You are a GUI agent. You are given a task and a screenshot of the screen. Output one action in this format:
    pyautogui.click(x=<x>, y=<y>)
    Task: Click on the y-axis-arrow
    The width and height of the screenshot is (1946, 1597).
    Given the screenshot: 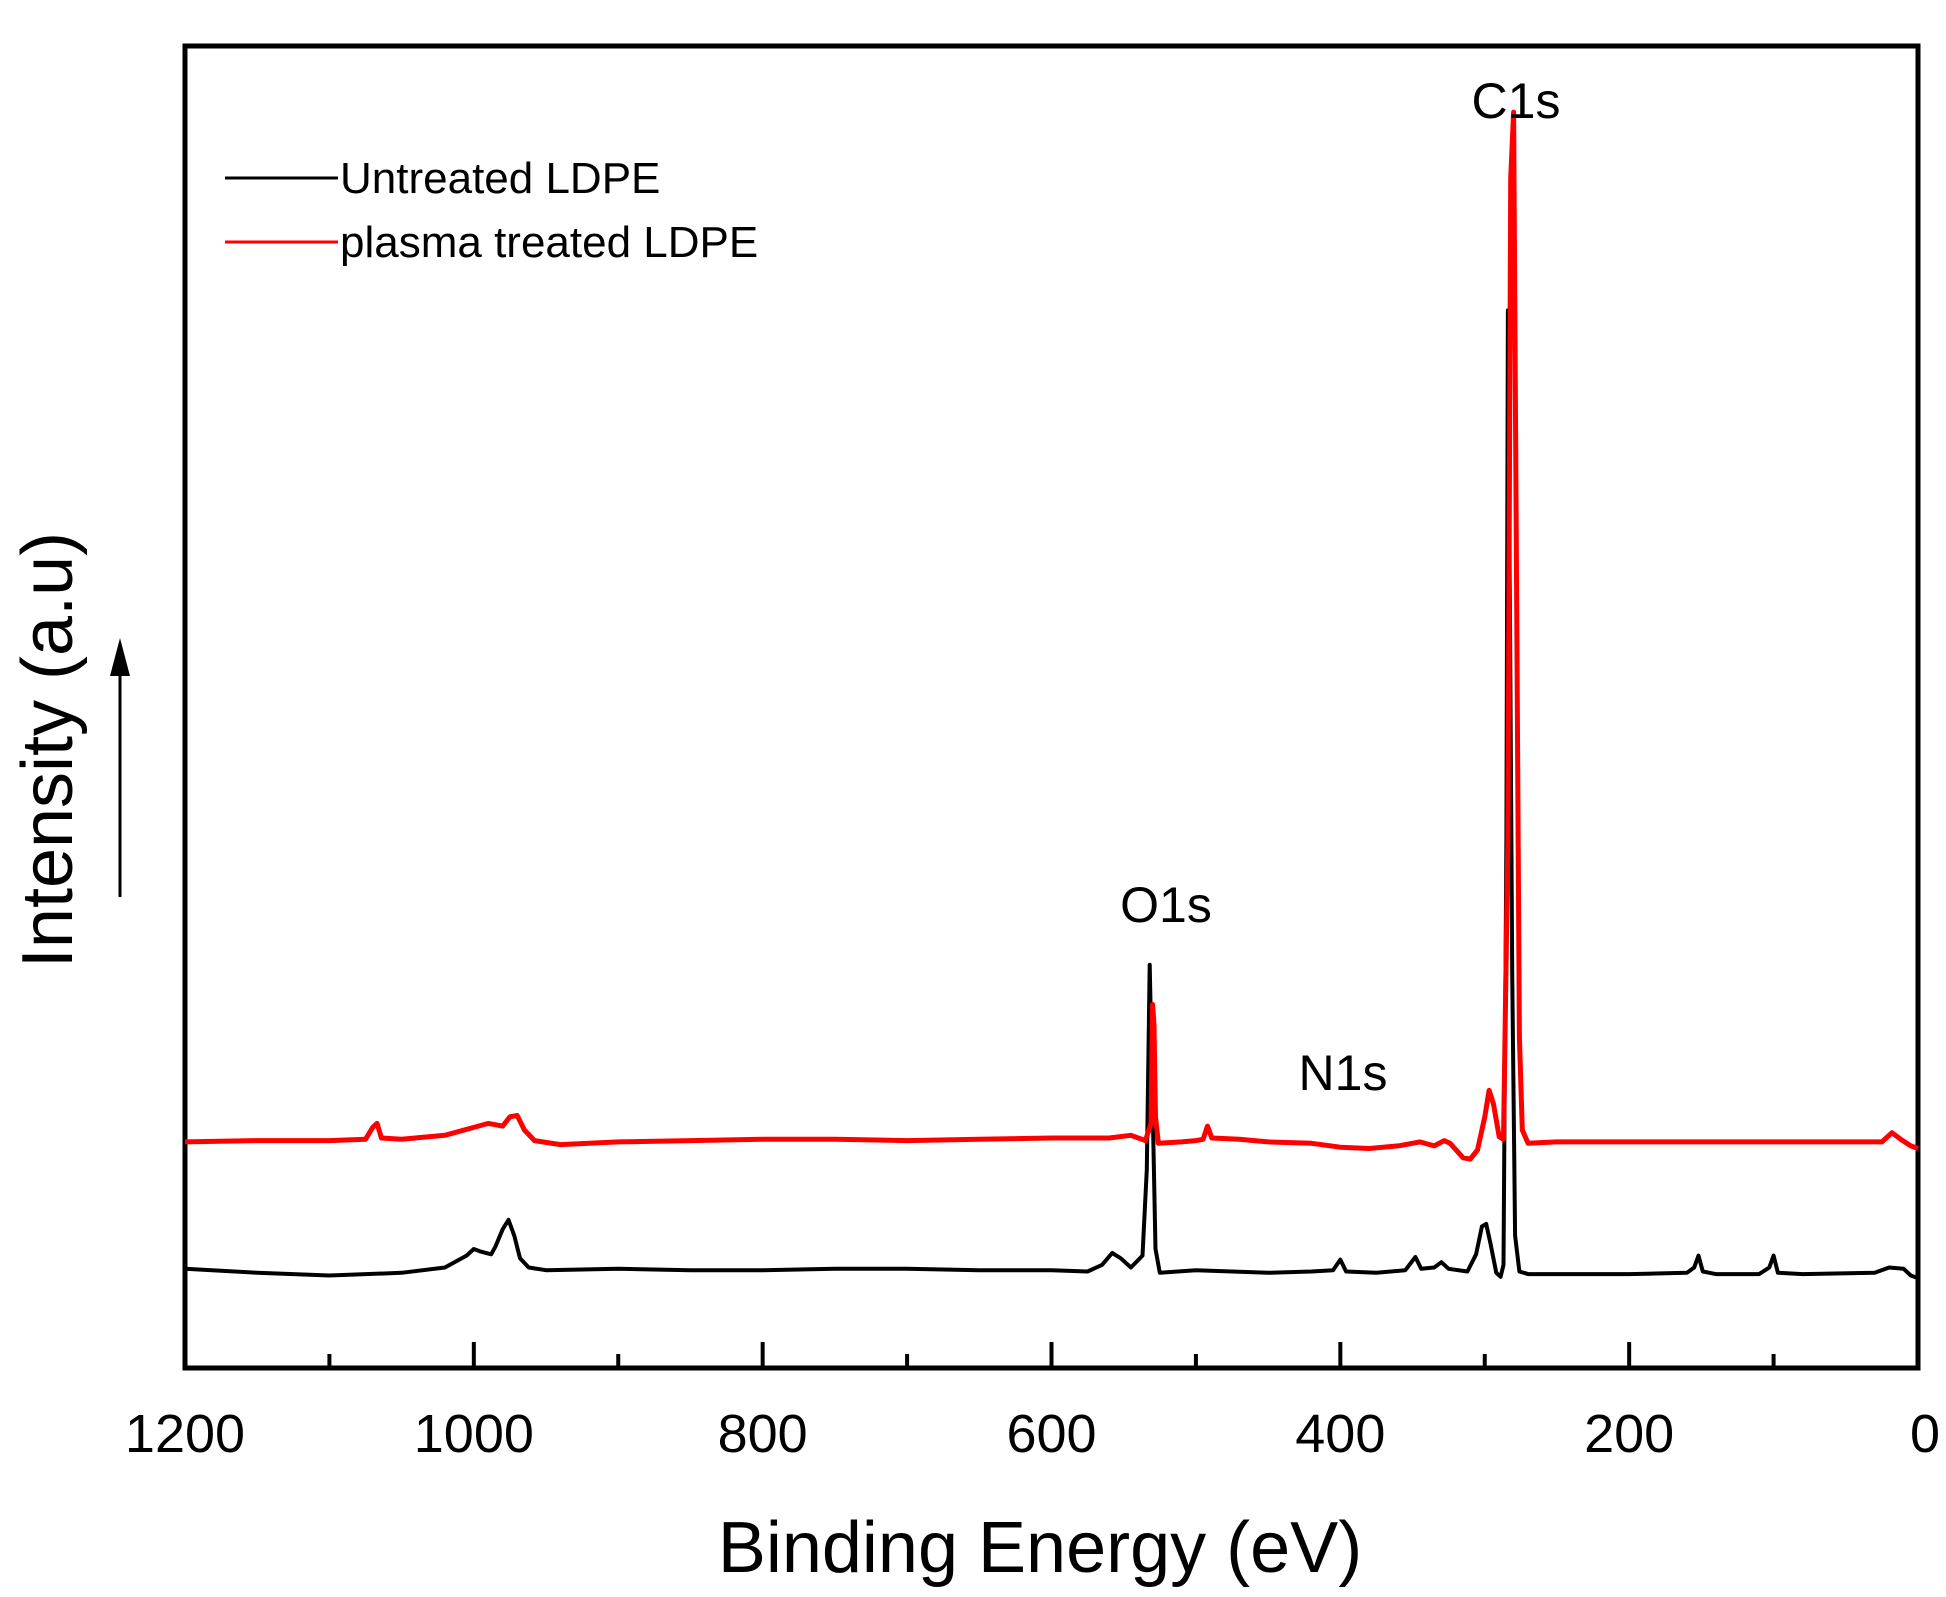 What is the action you would take?
    pyautogui.click(x=120, y=767)
    